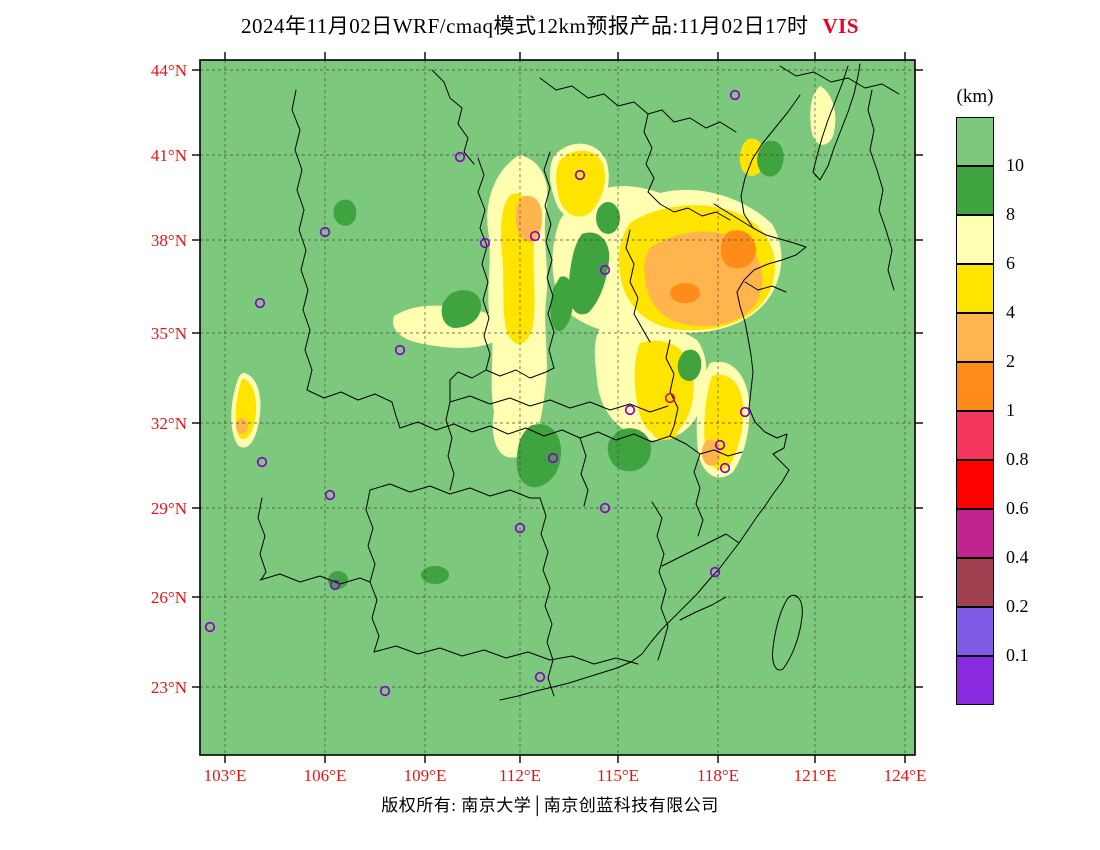 This screenshot has width=1100, height=850. Describe the element at coordinates (169, 155) in the screenshot. I see `lat-axis-label: 41°N` at that location.